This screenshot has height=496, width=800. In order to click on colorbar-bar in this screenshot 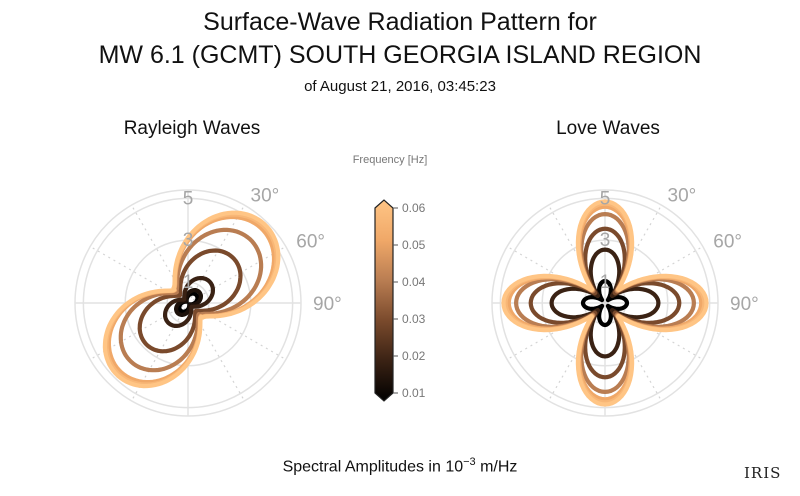, I will do `click(384, 300)`.